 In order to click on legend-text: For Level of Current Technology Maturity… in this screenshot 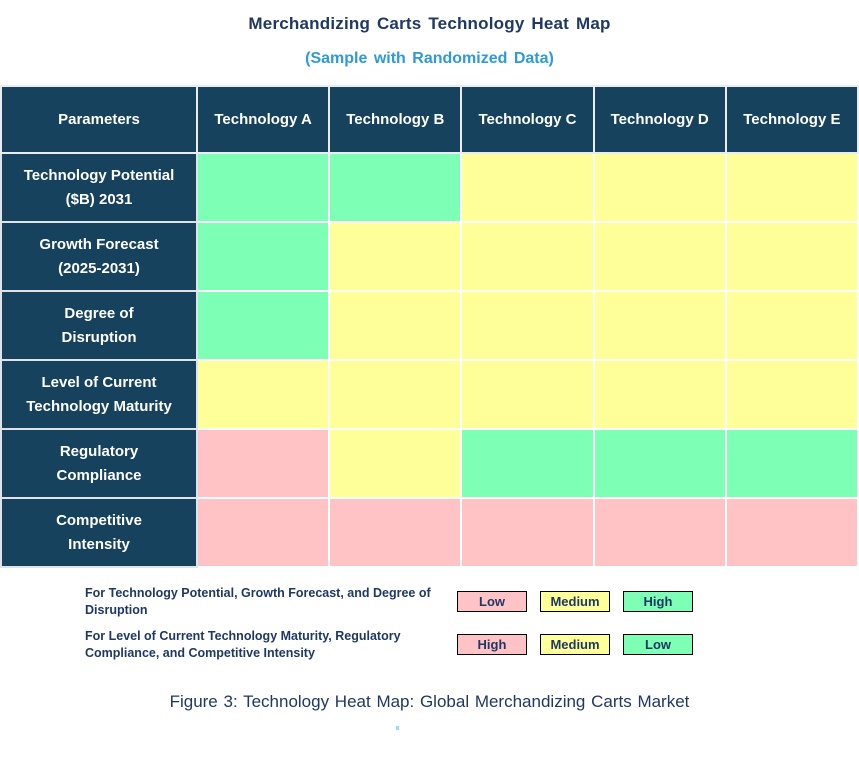, I will do `click(243, 644)`.